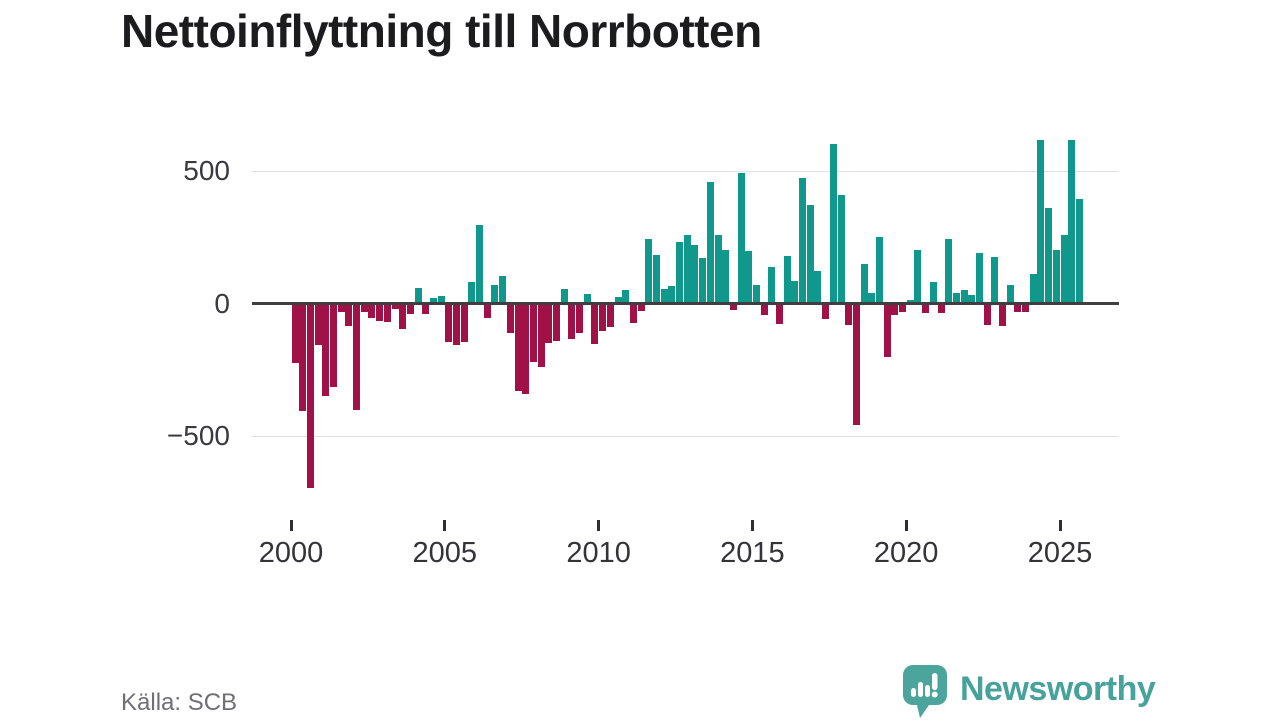 This screenshot has height=725, width=1280. Describe the element at coordinates (198, 435) in the screenshot. I see `y-tick-label: −500` at that location.